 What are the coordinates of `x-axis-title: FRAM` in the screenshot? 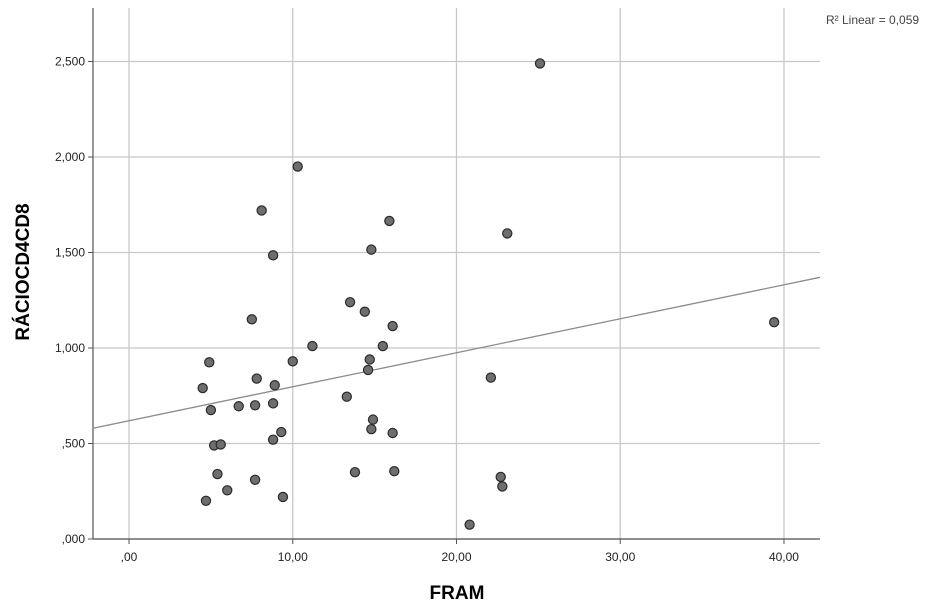 It's located at (457, 593).